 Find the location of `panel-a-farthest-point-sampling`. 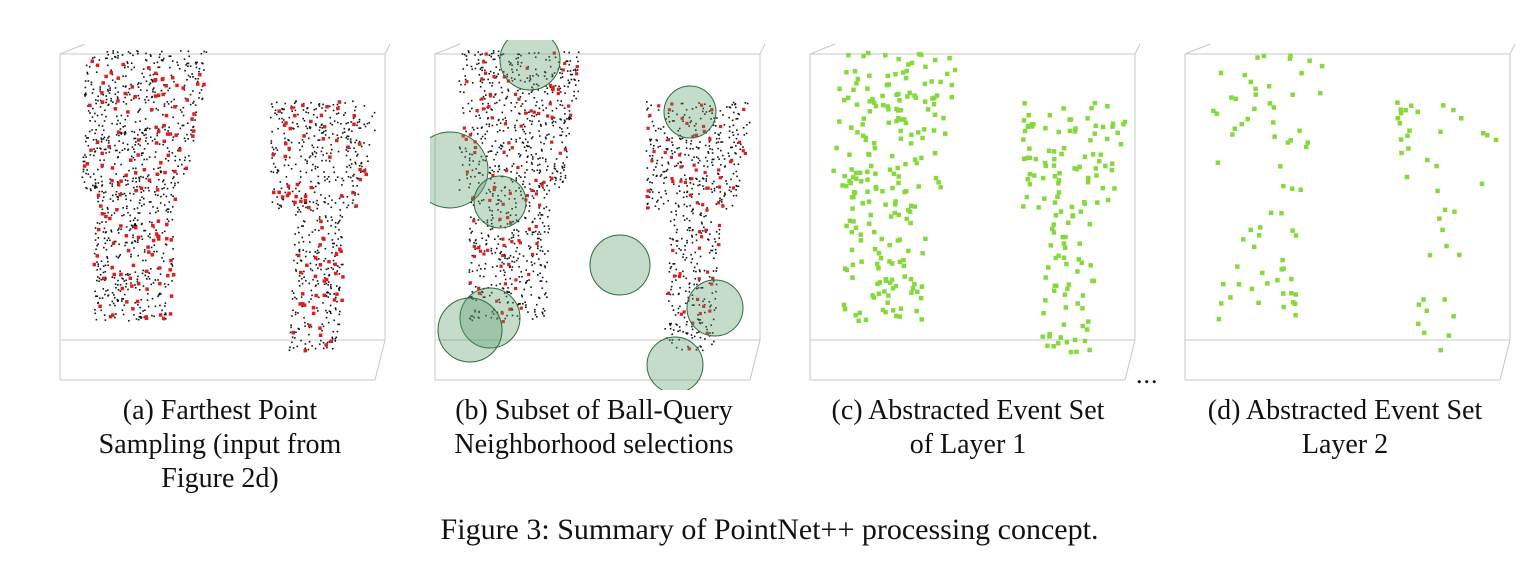

panel-a-farthest-point-sampling is located at coordinates (225, 215).